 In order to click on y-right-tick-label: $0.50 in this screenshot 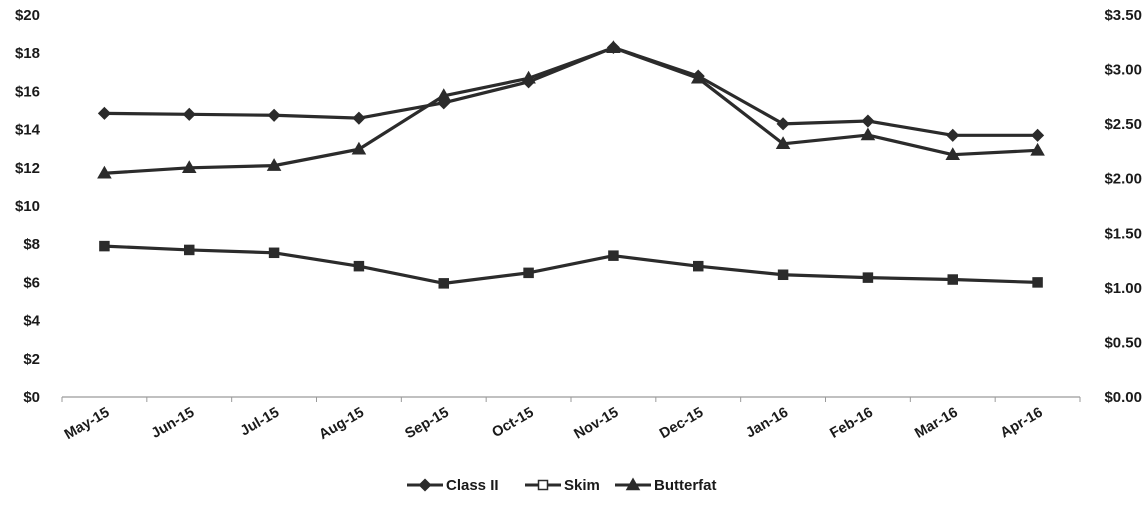, I will do `click(1123, 342)`.